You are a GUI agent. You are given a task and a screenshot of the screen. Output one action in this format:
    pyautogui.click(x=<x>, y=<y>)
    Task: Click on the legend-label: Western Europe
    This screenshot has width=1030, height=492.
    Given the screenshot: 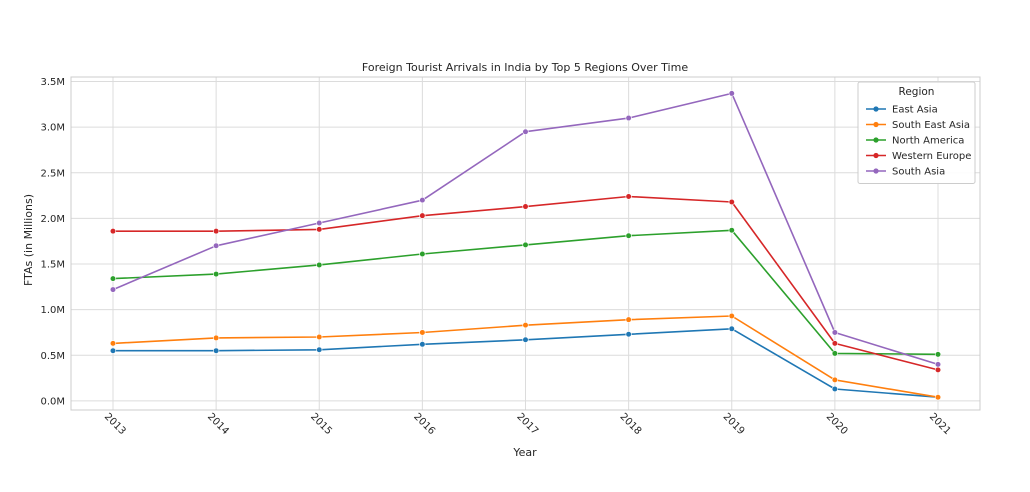 What is the action you would take?
    pyautogui.click(x=931, y=156)
    